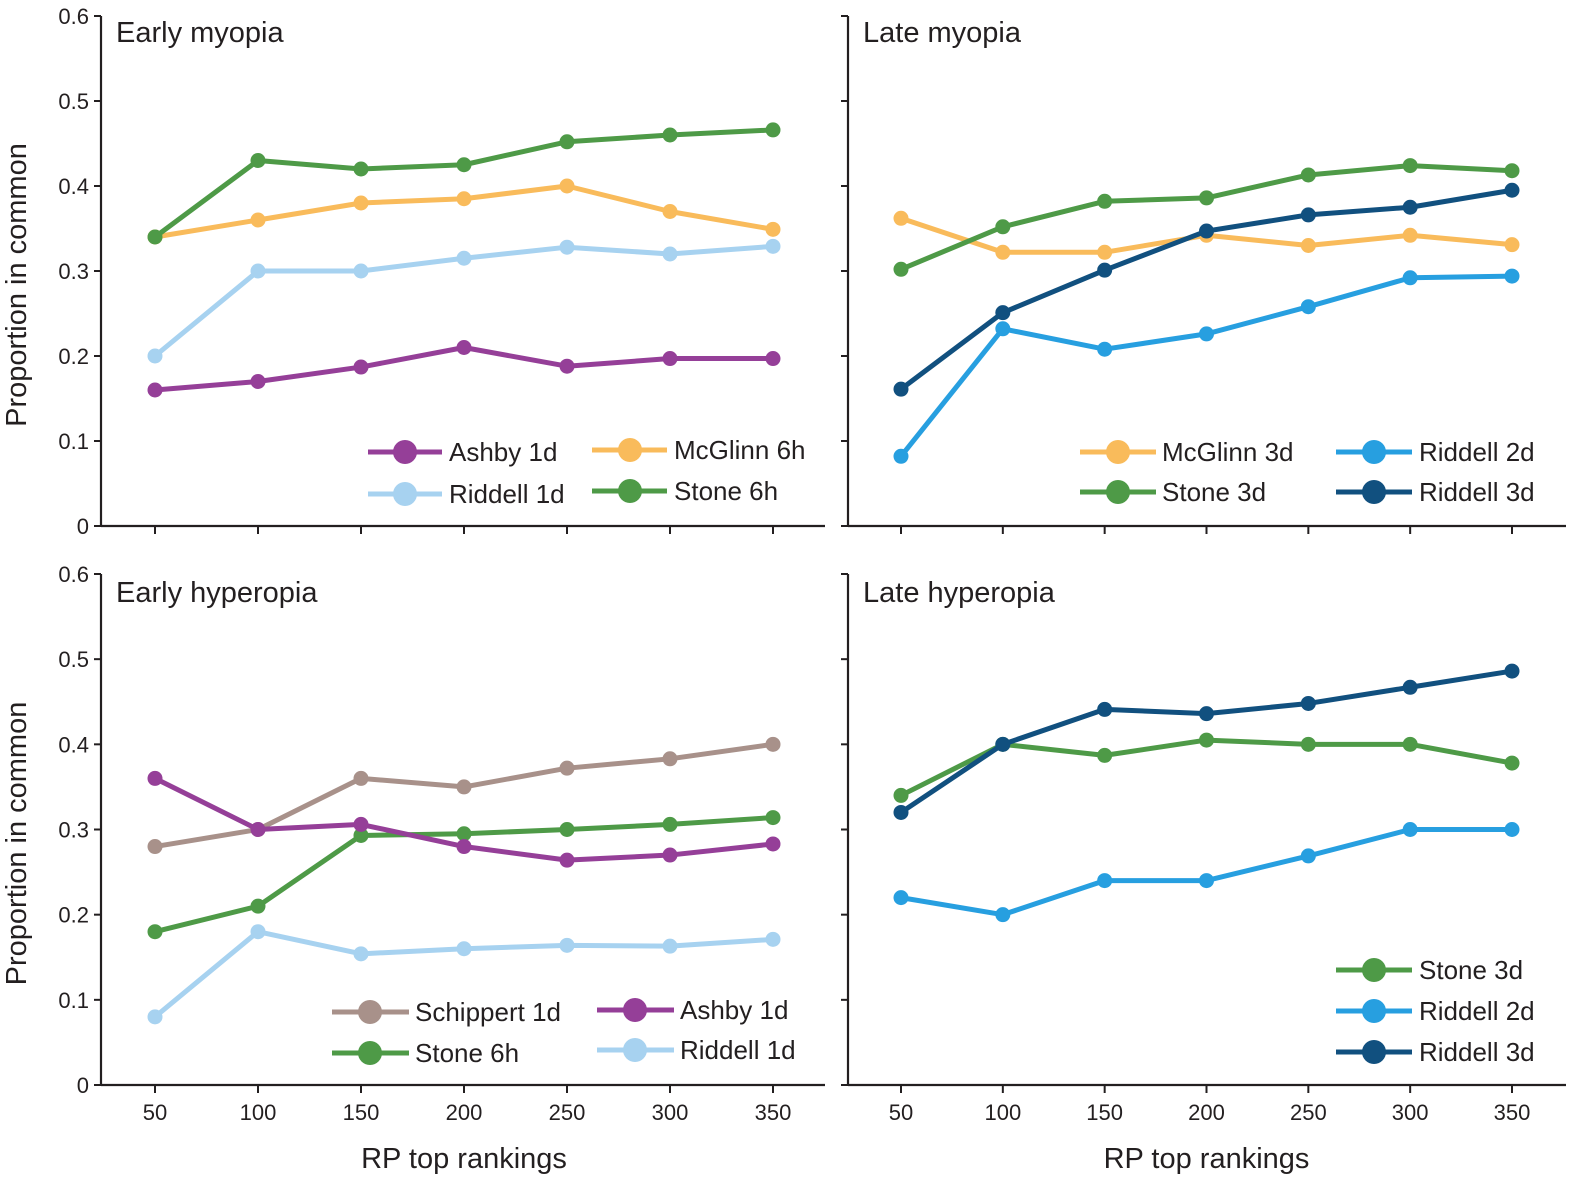 Image resolution: width=1575 pixels, height=1184 pixels. I want to click on x-tick-label: 150, so click(1104, 1112).